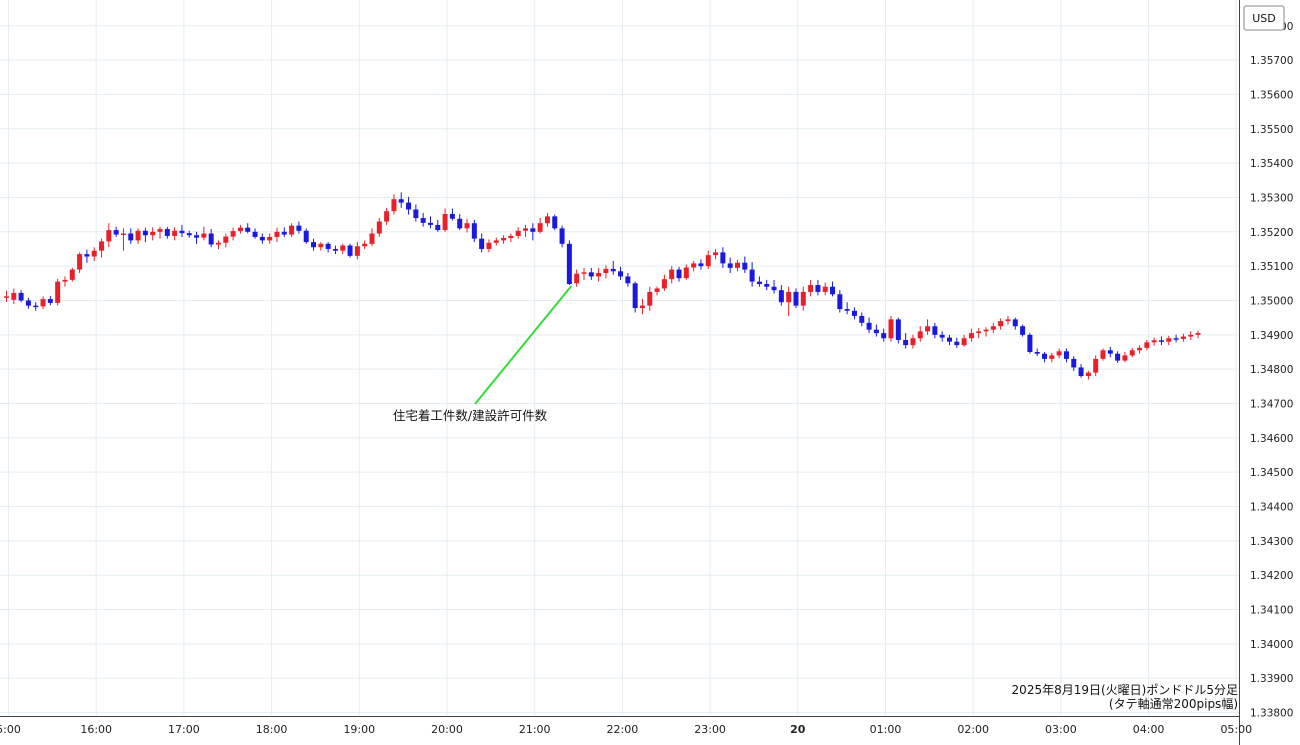  Describe the element at coordinates (1271, 370) in the screenshot. I see `y-tick-label: 1.34800` at that location.